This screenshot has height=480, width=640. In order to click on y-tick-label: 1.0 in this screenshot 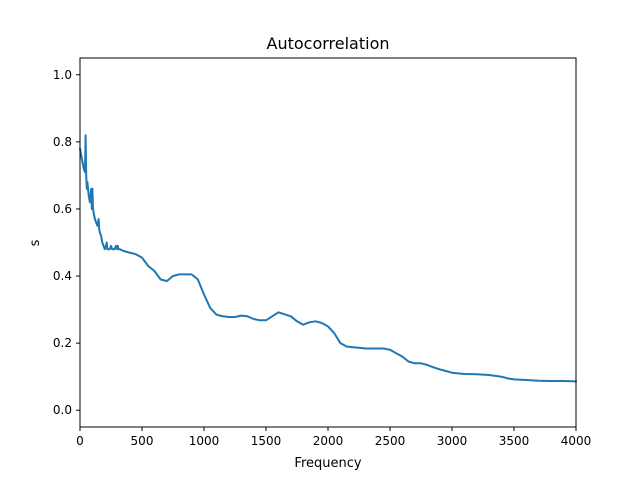, I will do `click(62, 75)`.